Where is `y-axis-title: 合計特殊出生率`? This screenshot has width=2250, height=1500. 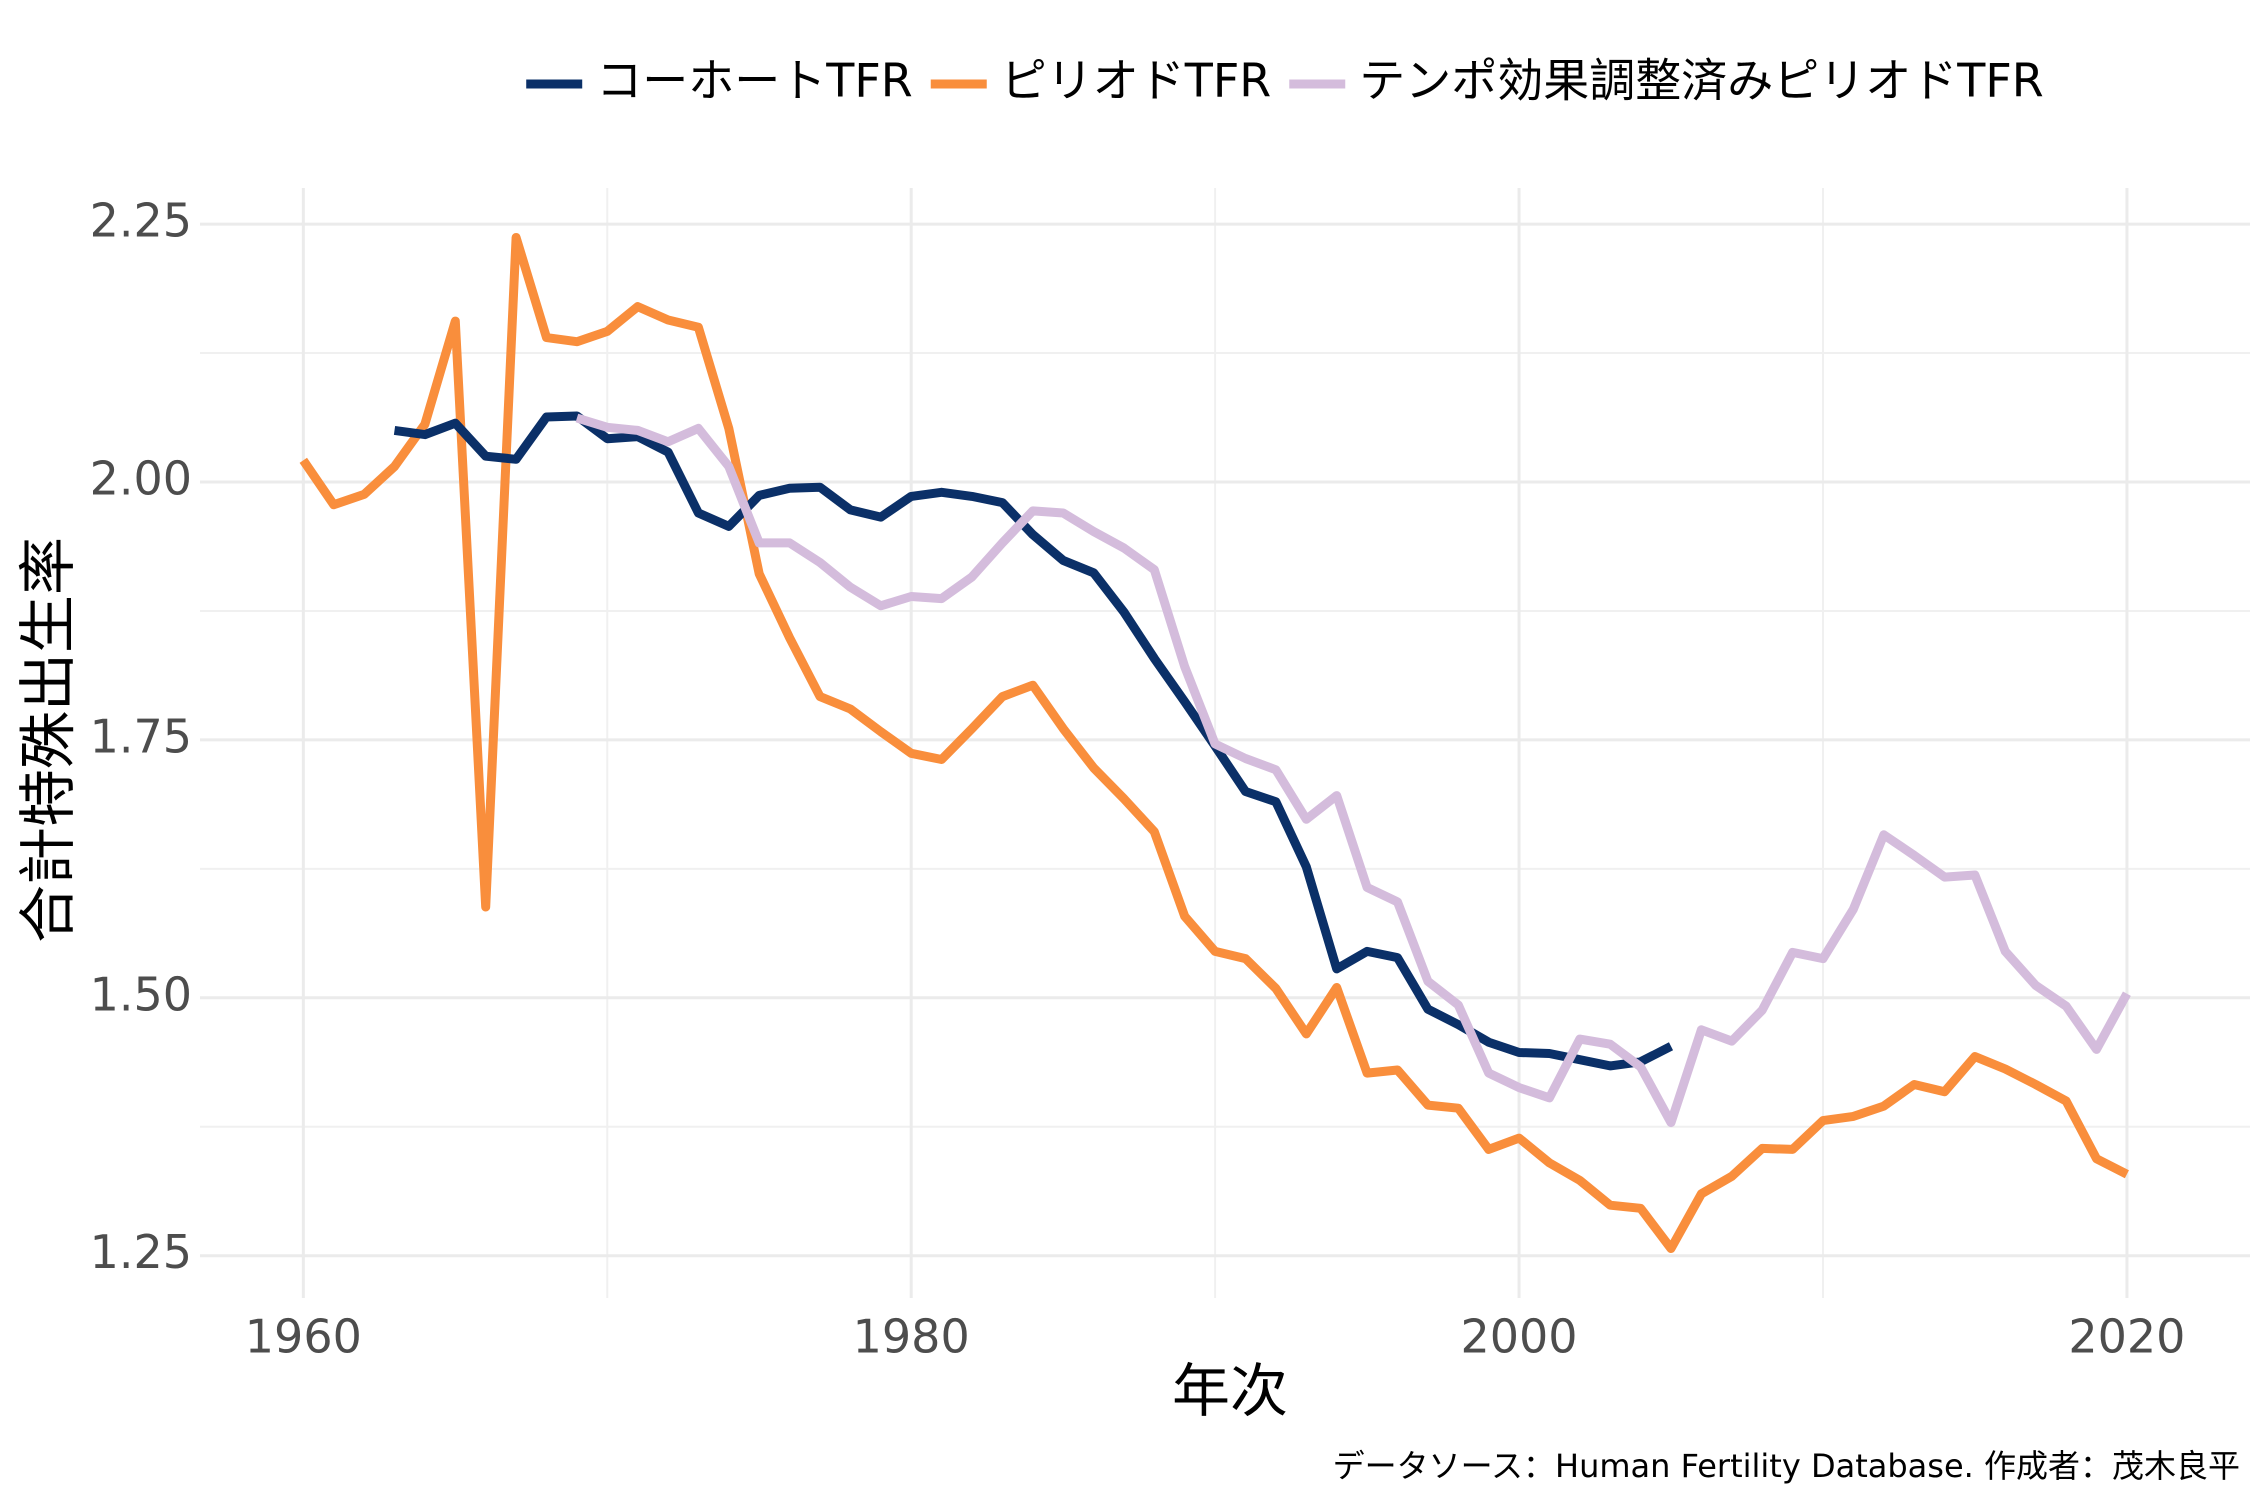 y-axis-title: 合計特殊出生率 is located at coordinates (48, 740).